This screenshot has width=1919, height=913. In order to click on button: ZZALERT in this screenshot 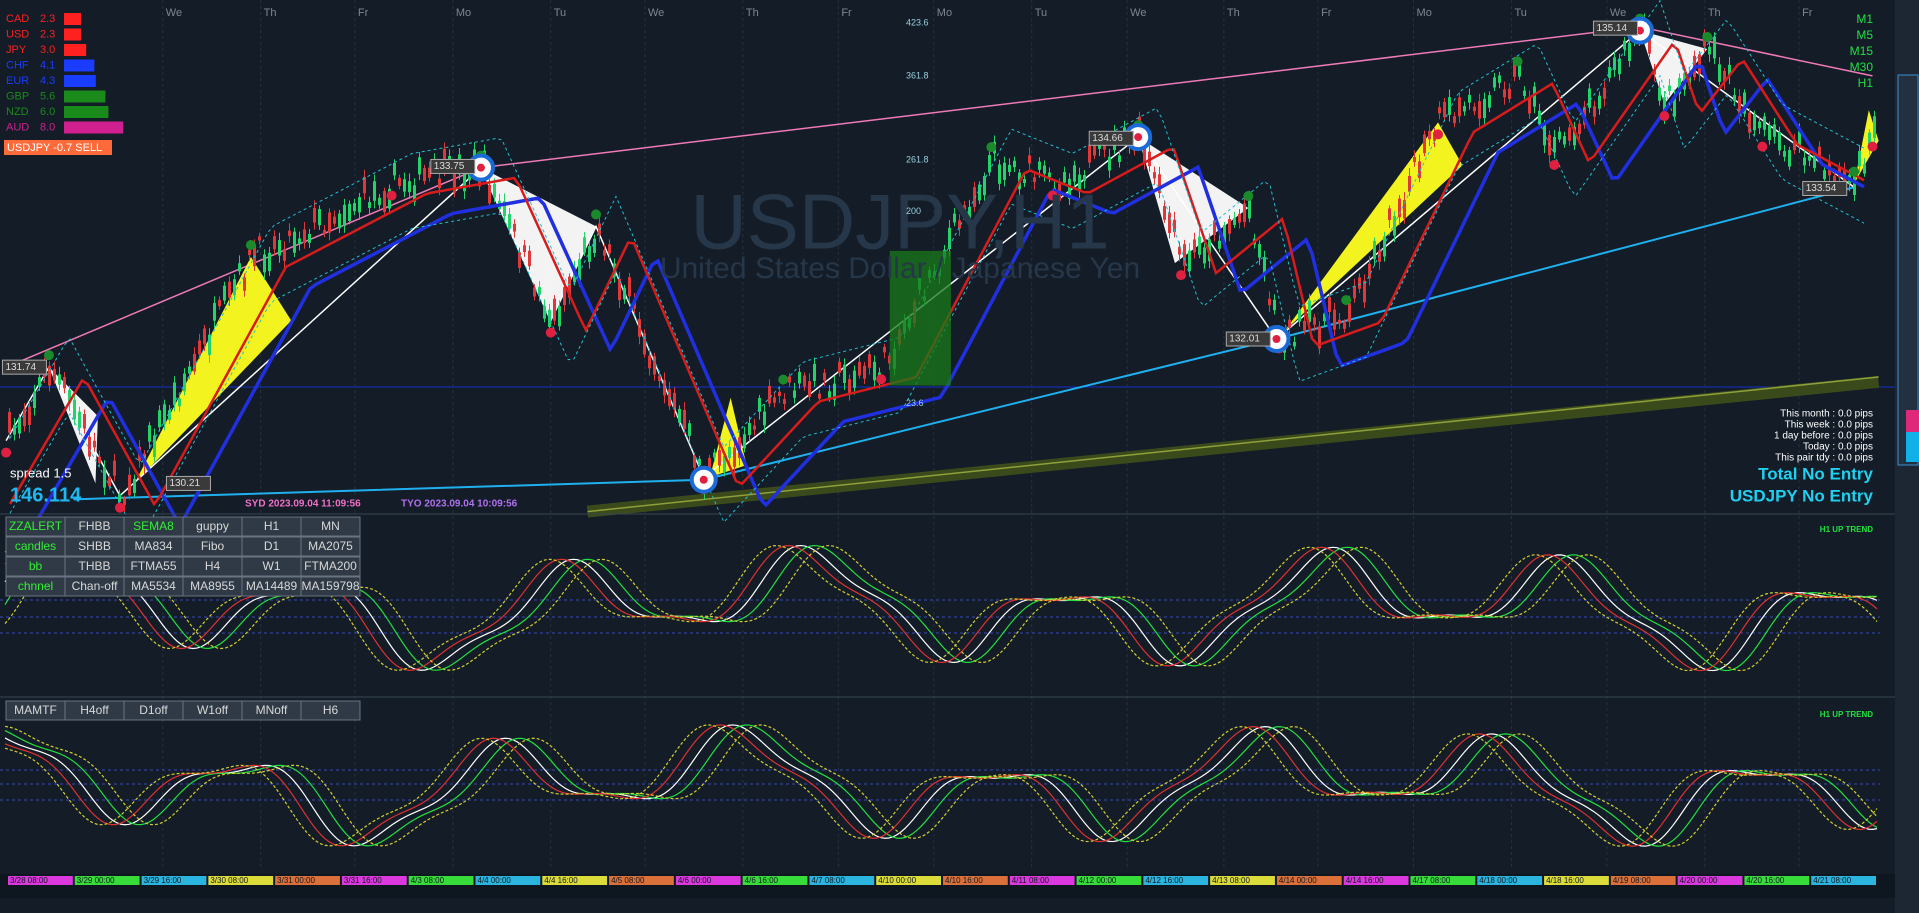, I will do `click(35, 526)`.